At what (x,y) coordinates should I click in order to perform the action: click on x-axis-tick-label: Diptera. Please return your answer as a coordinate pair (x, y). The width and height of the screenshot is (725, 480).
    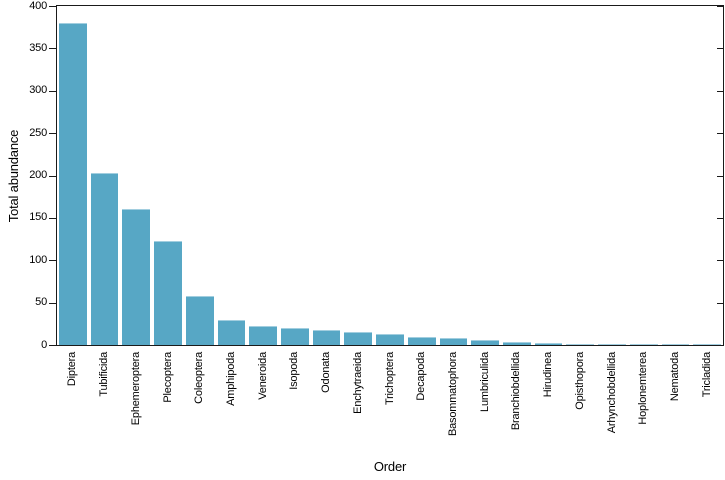
    Looking at the image, I should click on (72, 369).